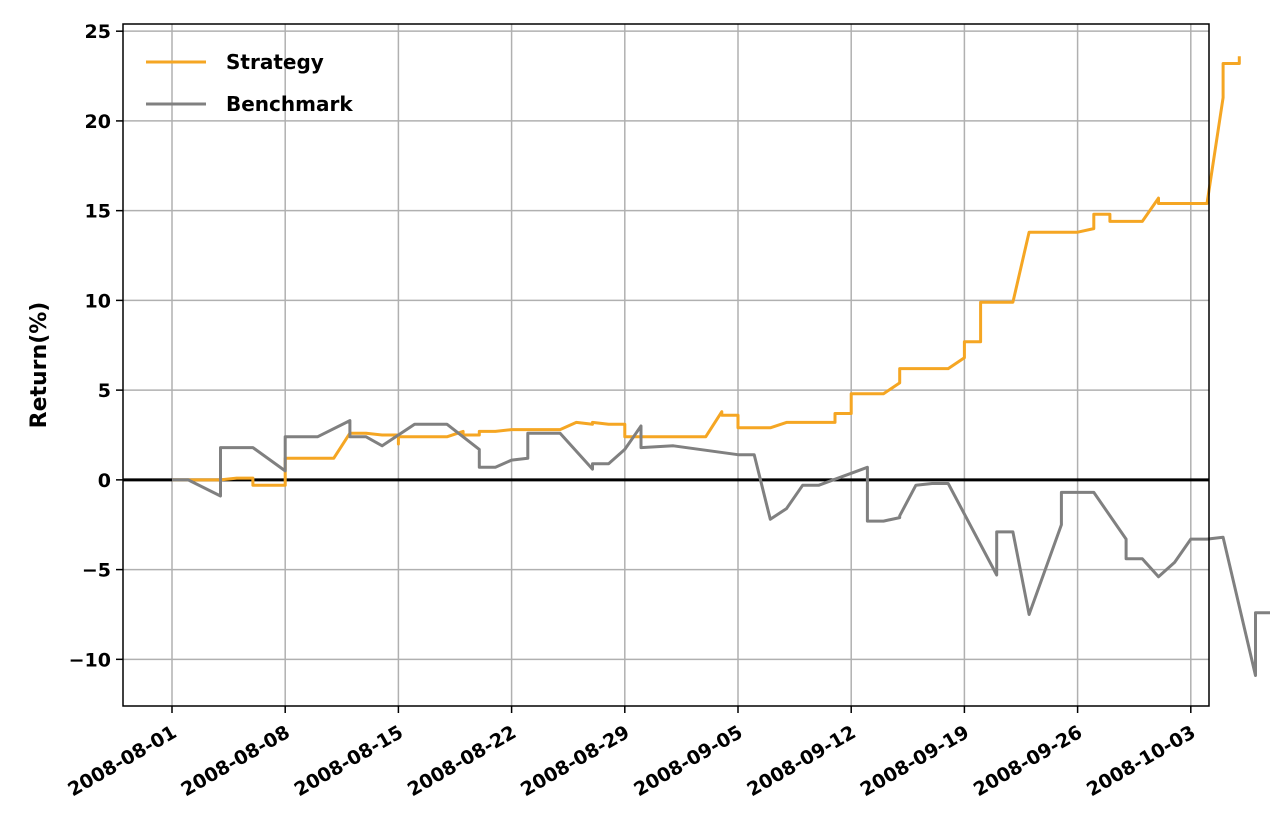 The image size is (1270, 830). What do you see at coordinates (249, 83) in the screenshot?
I see `legend: Strategy Benchmark` at bounding box center [249, 83].